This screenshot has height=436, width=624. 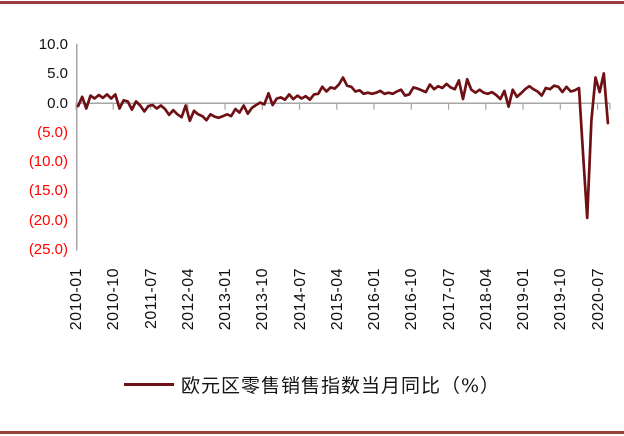 I want to click on x-axis-tick-label: 2014-07, so click(x=300, y=299).